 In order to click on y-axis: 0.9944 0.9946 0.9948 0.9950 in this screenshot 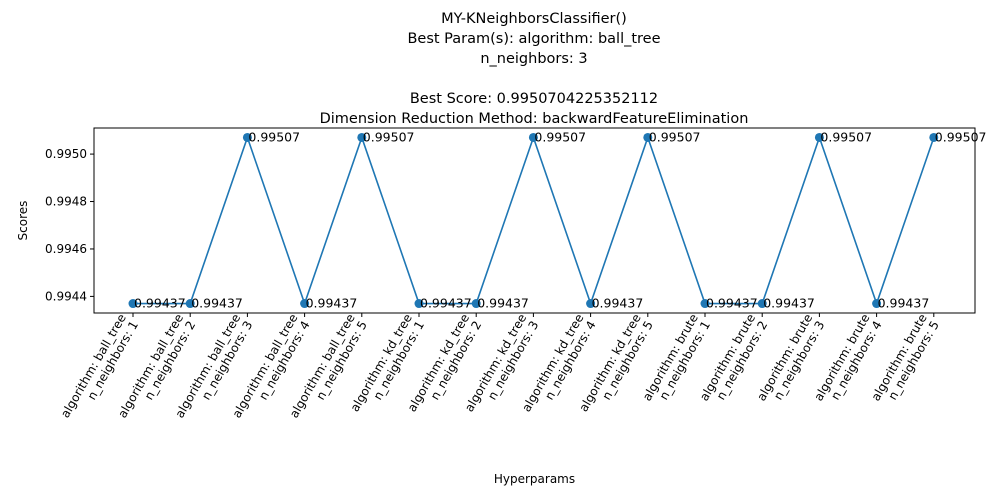, I will do `click(69, 225)`.